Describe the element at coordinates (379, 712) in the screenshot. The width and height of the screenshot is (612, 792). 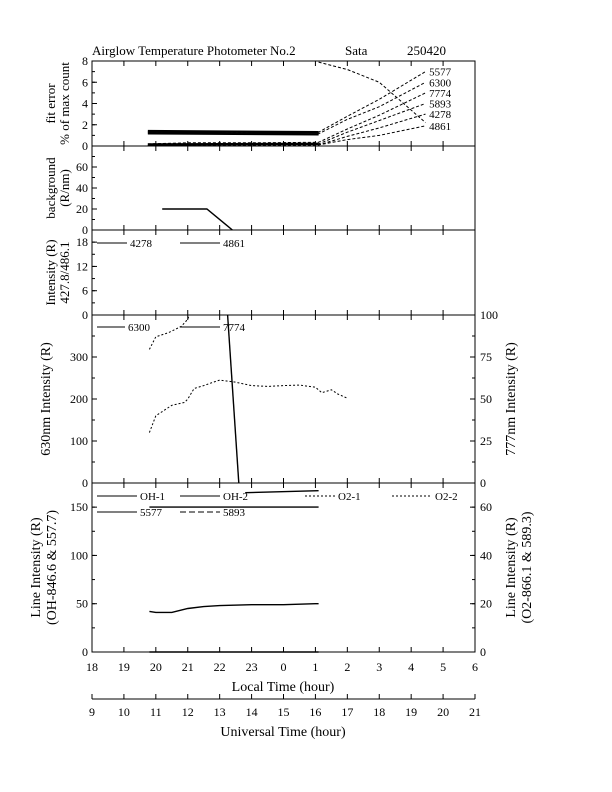
I see `universal-time-tick-label: 18` at that location.